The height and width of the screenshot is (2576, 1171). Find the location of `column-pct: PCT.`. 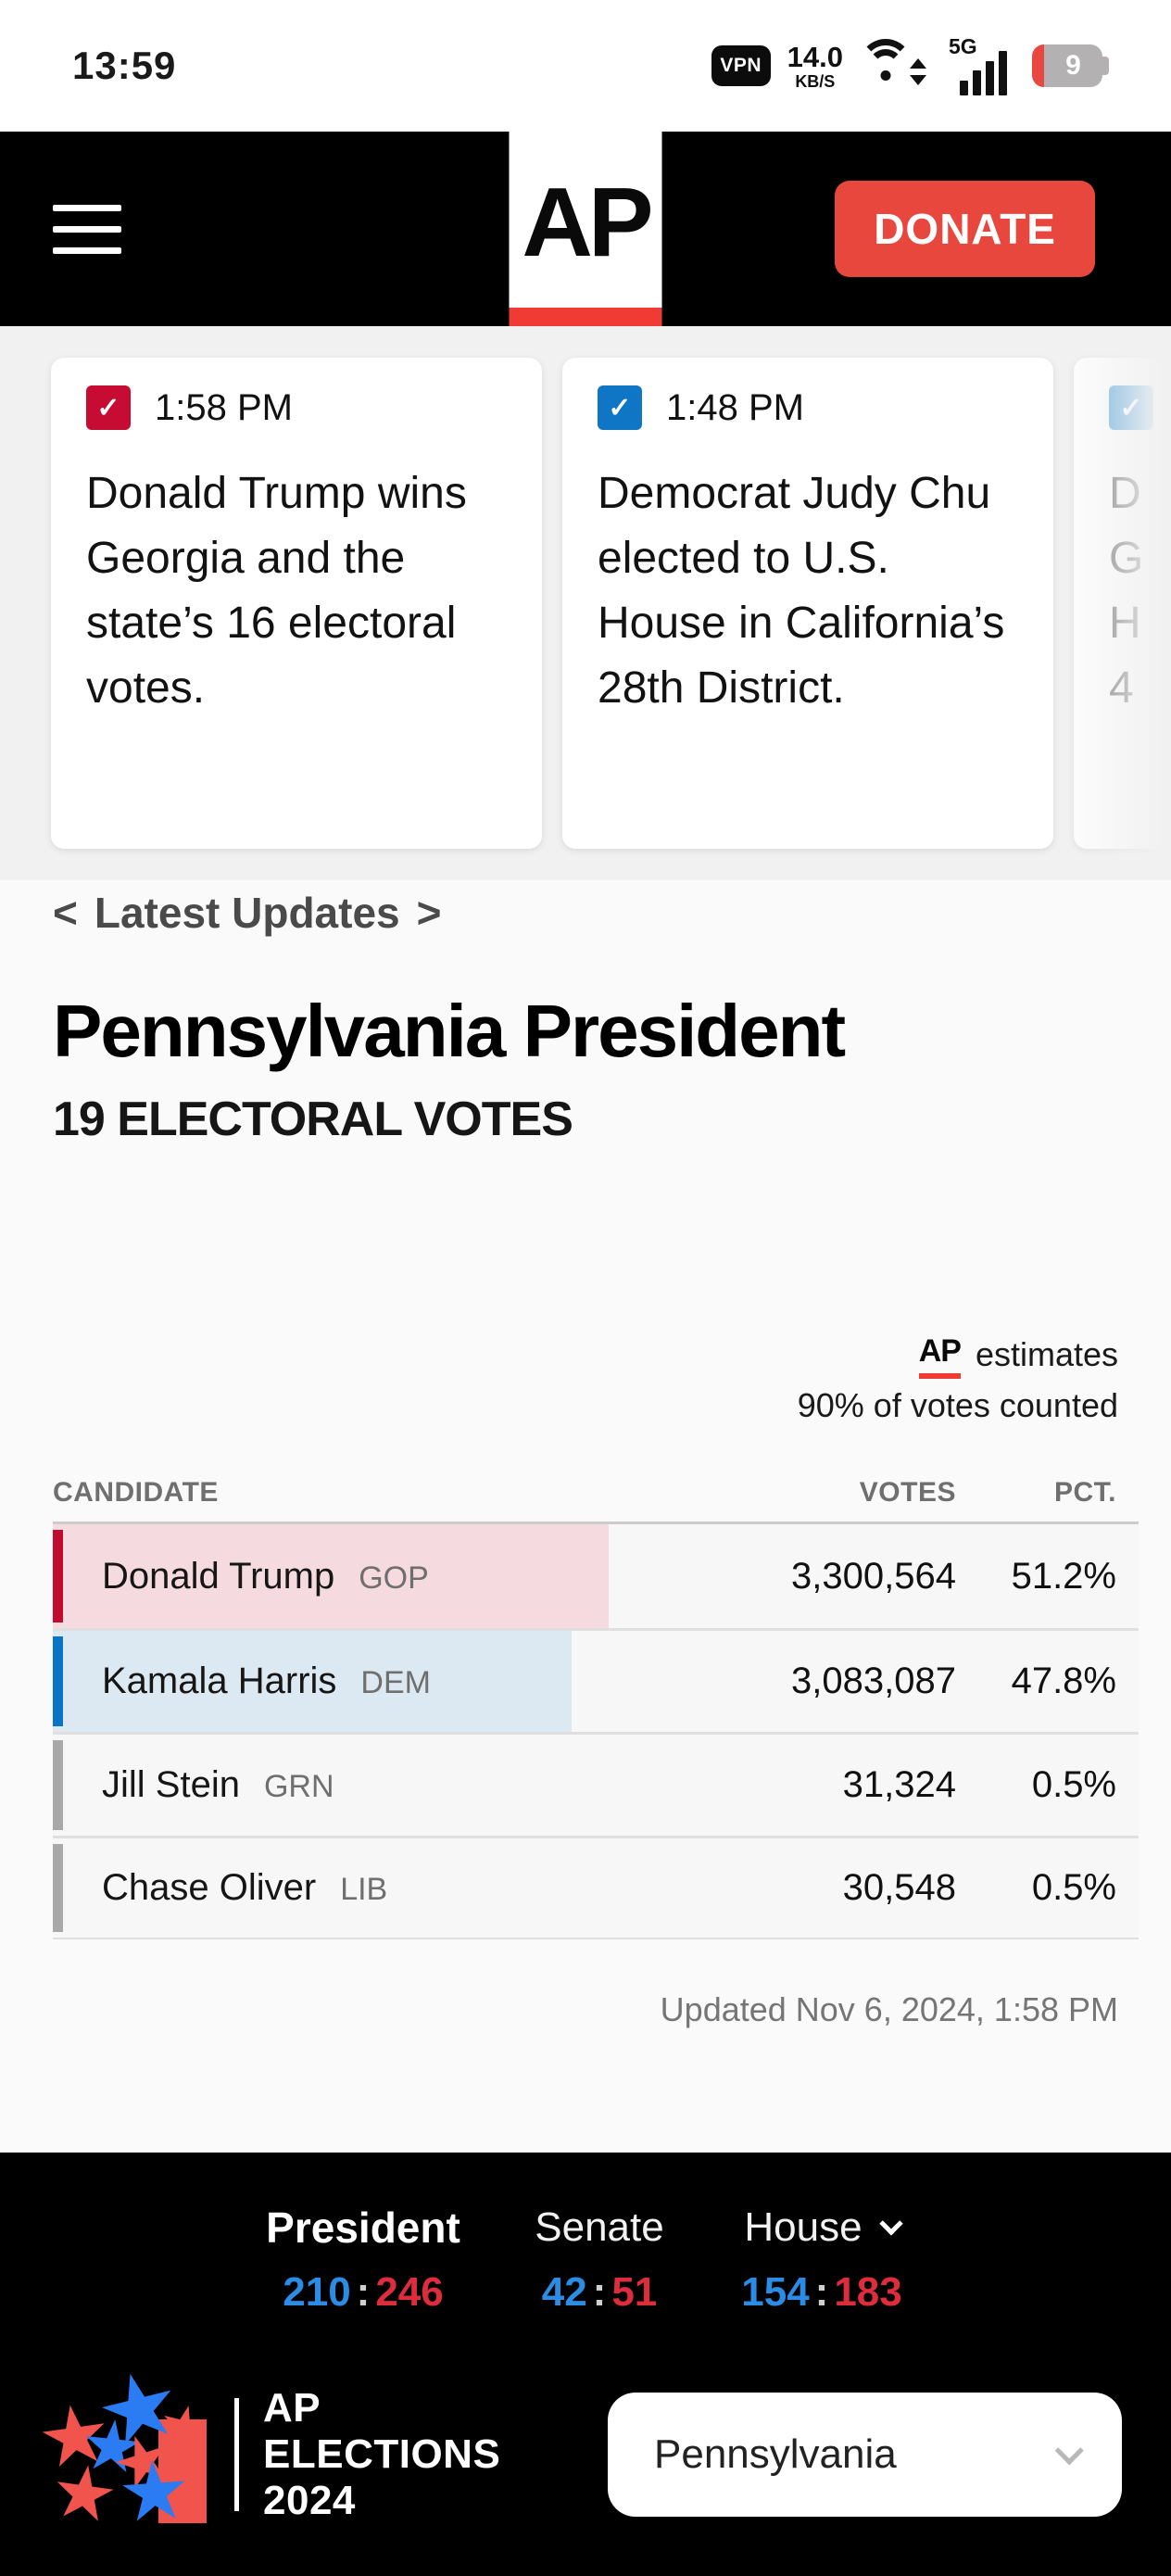

column-pct: PCT. is located at coordinates (1084, 1493).